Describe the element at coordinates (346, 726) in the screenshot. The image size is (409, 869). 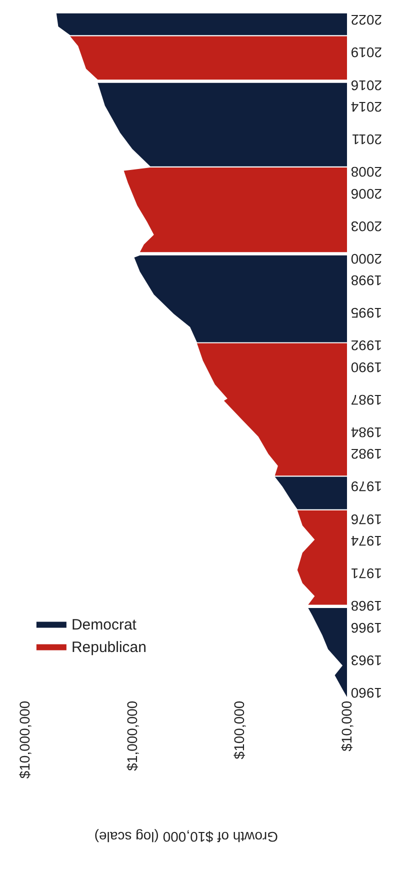
I see `x-tick-label: $10,000` at that location.